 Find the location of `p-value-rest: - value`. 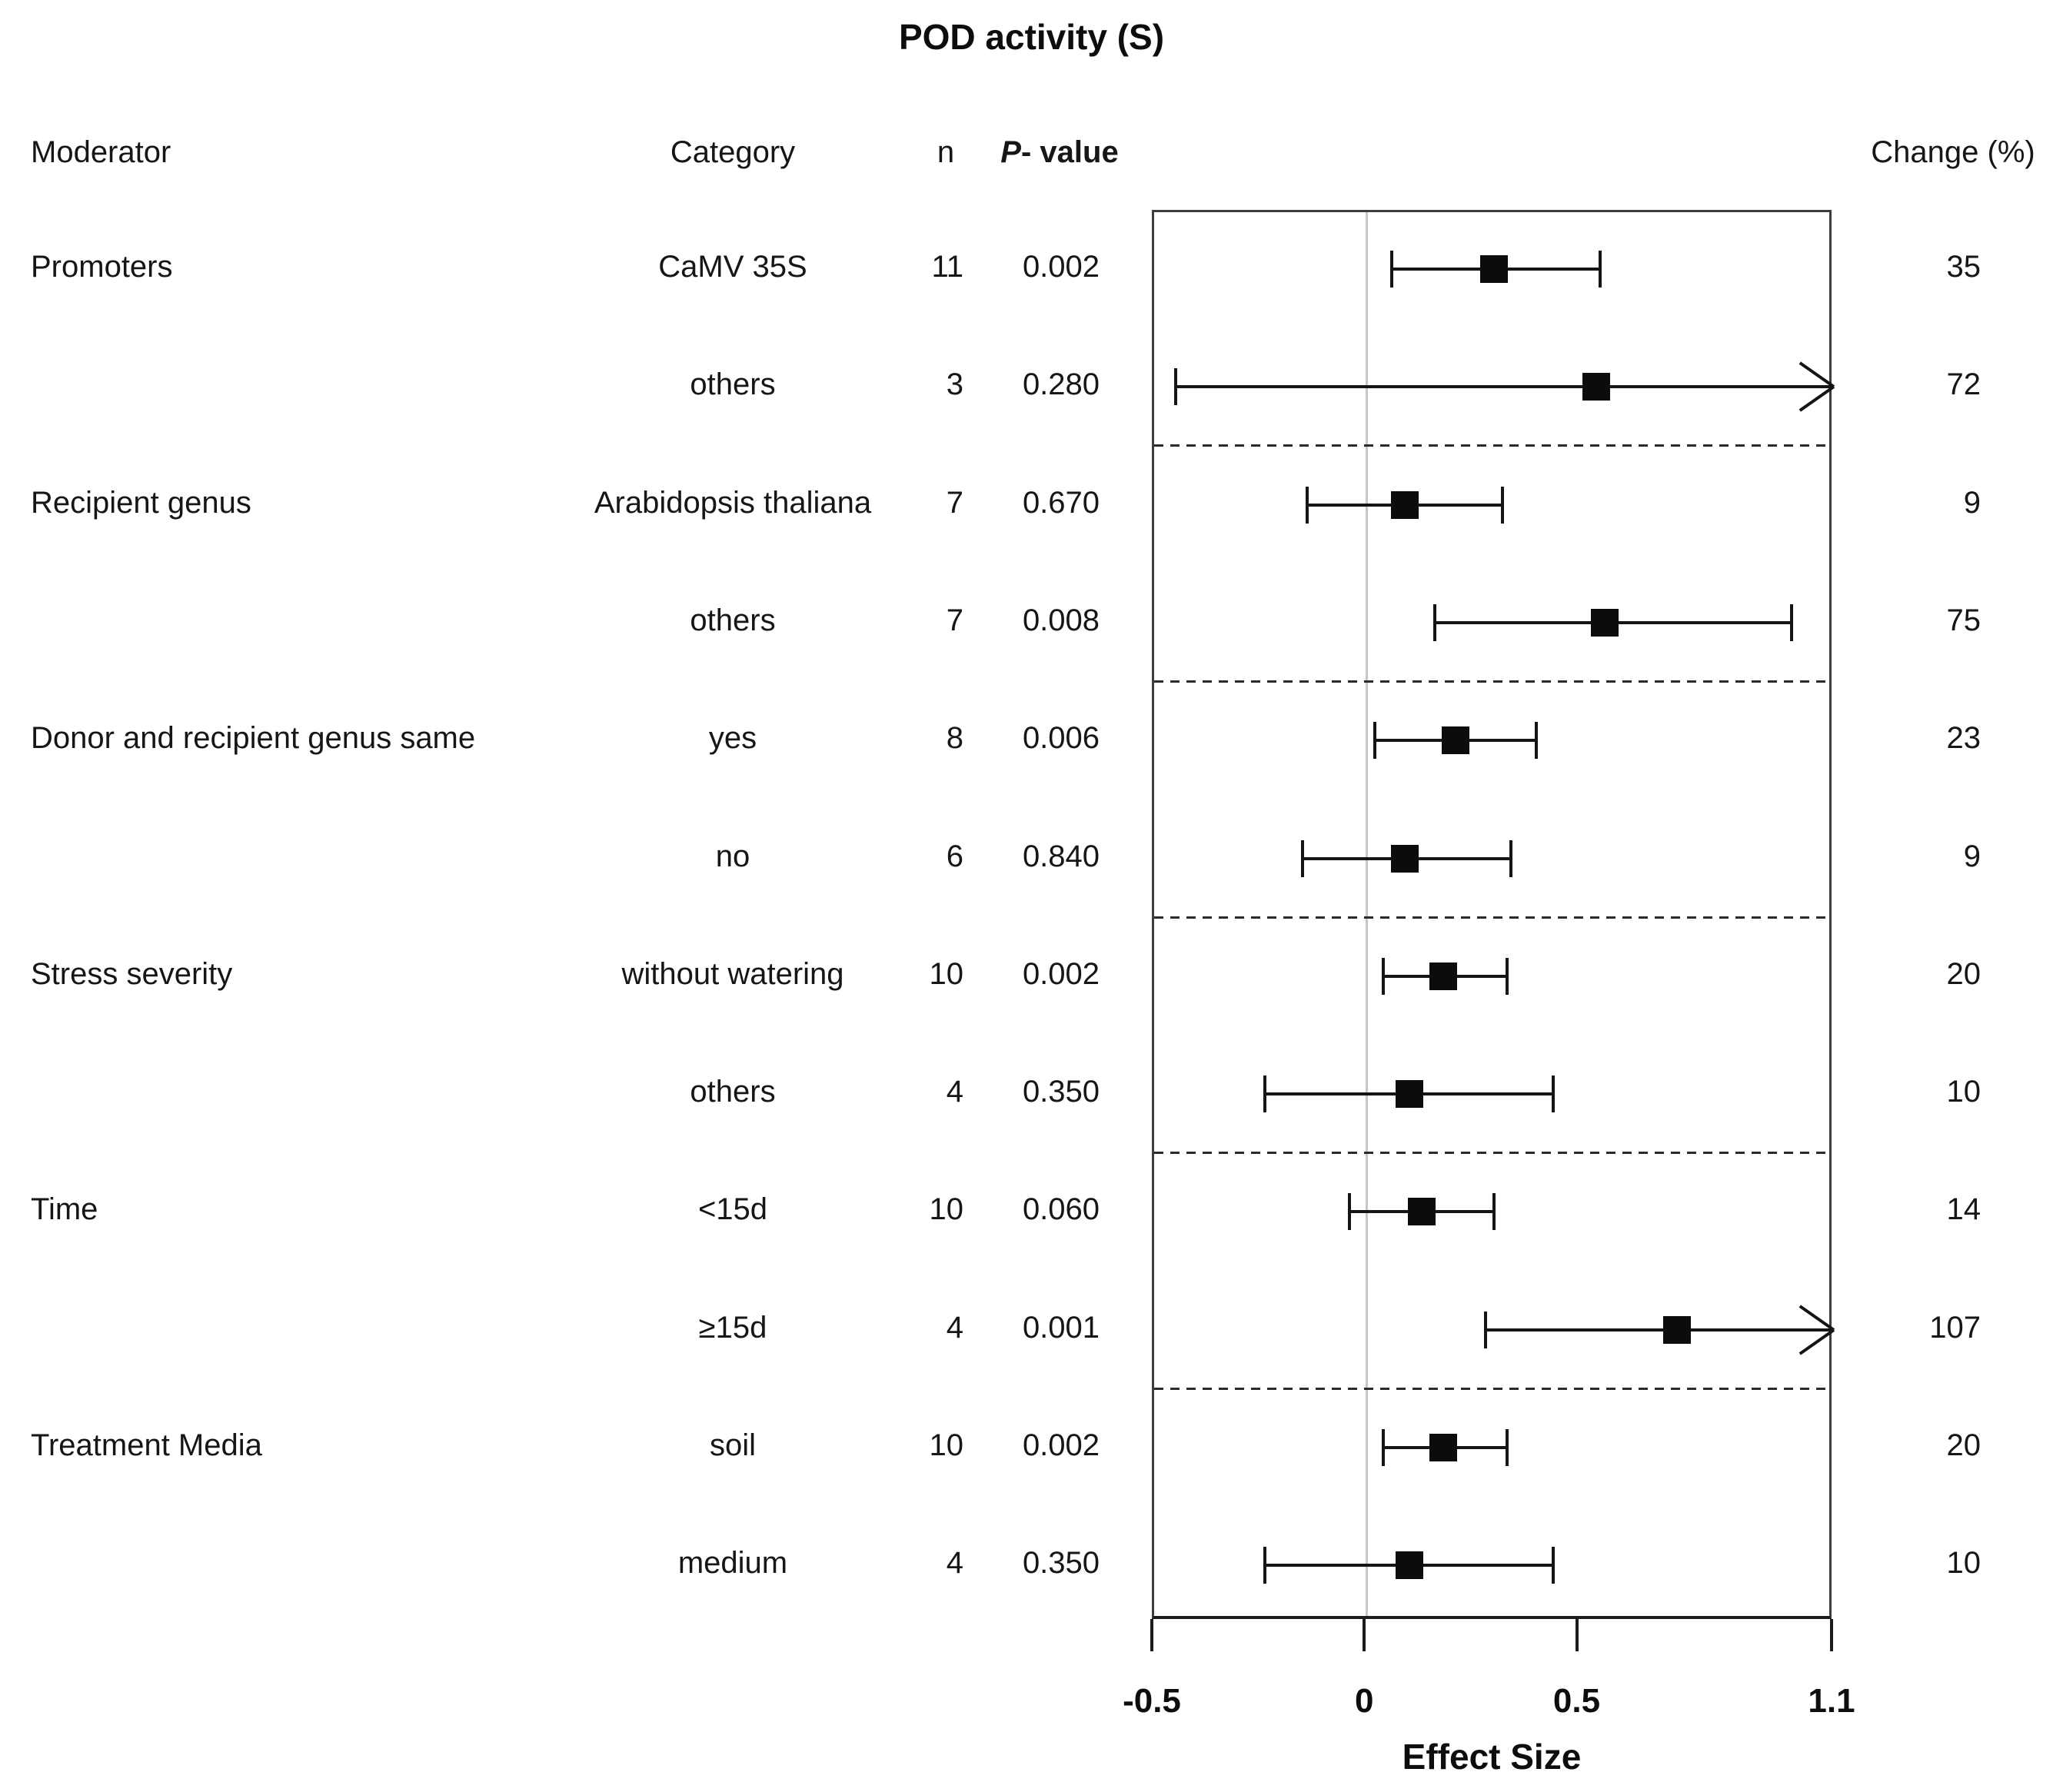

p-value-rest: - value is located at coordinates (1069, 152).